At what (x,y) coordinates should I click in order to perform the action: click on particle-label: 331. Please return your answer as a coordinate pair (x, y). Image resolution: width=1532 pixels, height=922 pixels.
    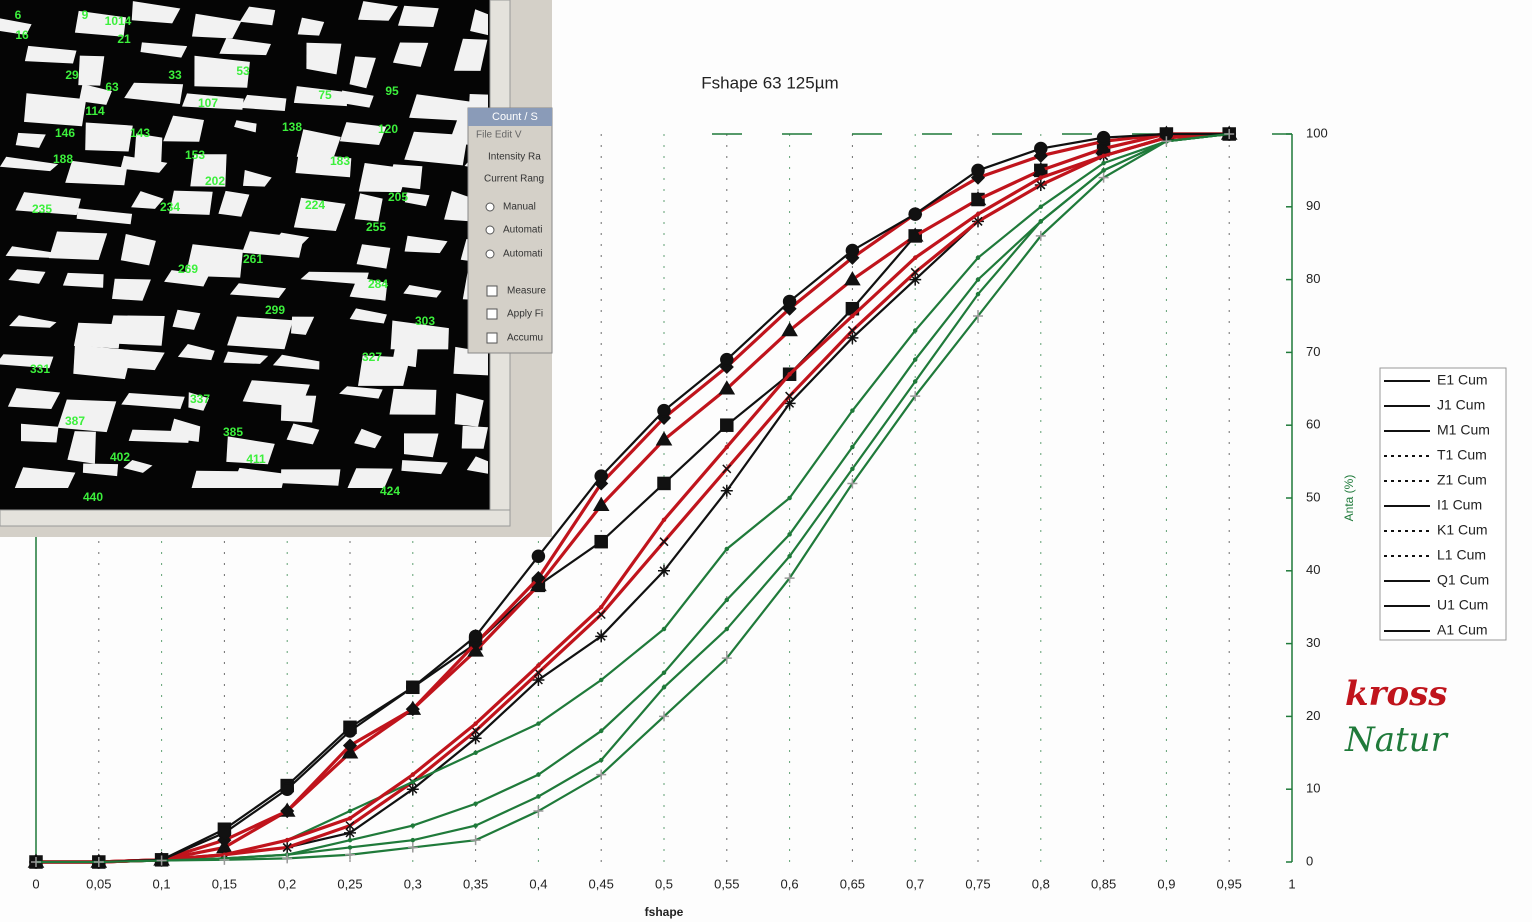
    Looking at the image, I should click on (40, 369).